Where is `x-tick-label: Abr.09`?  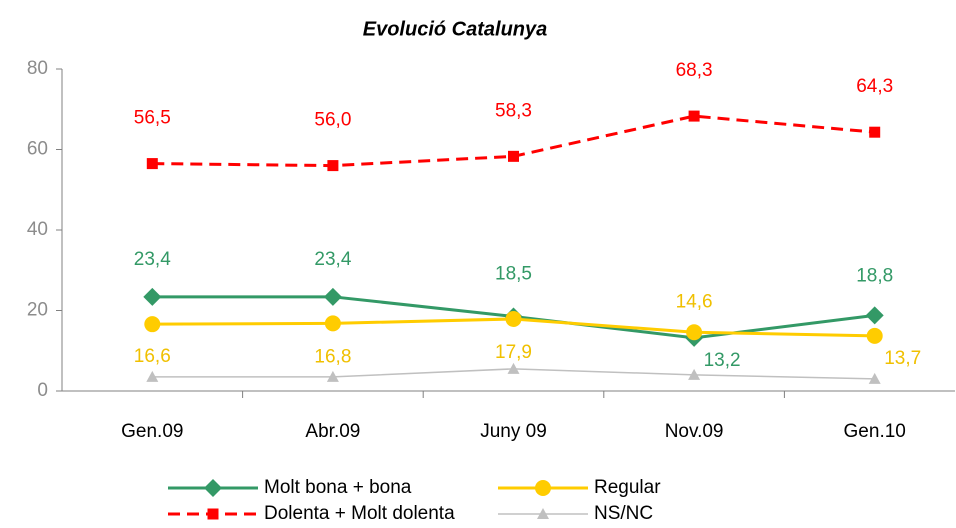 x-tick-label: Abr.09 is located at coordinates (332, 431).